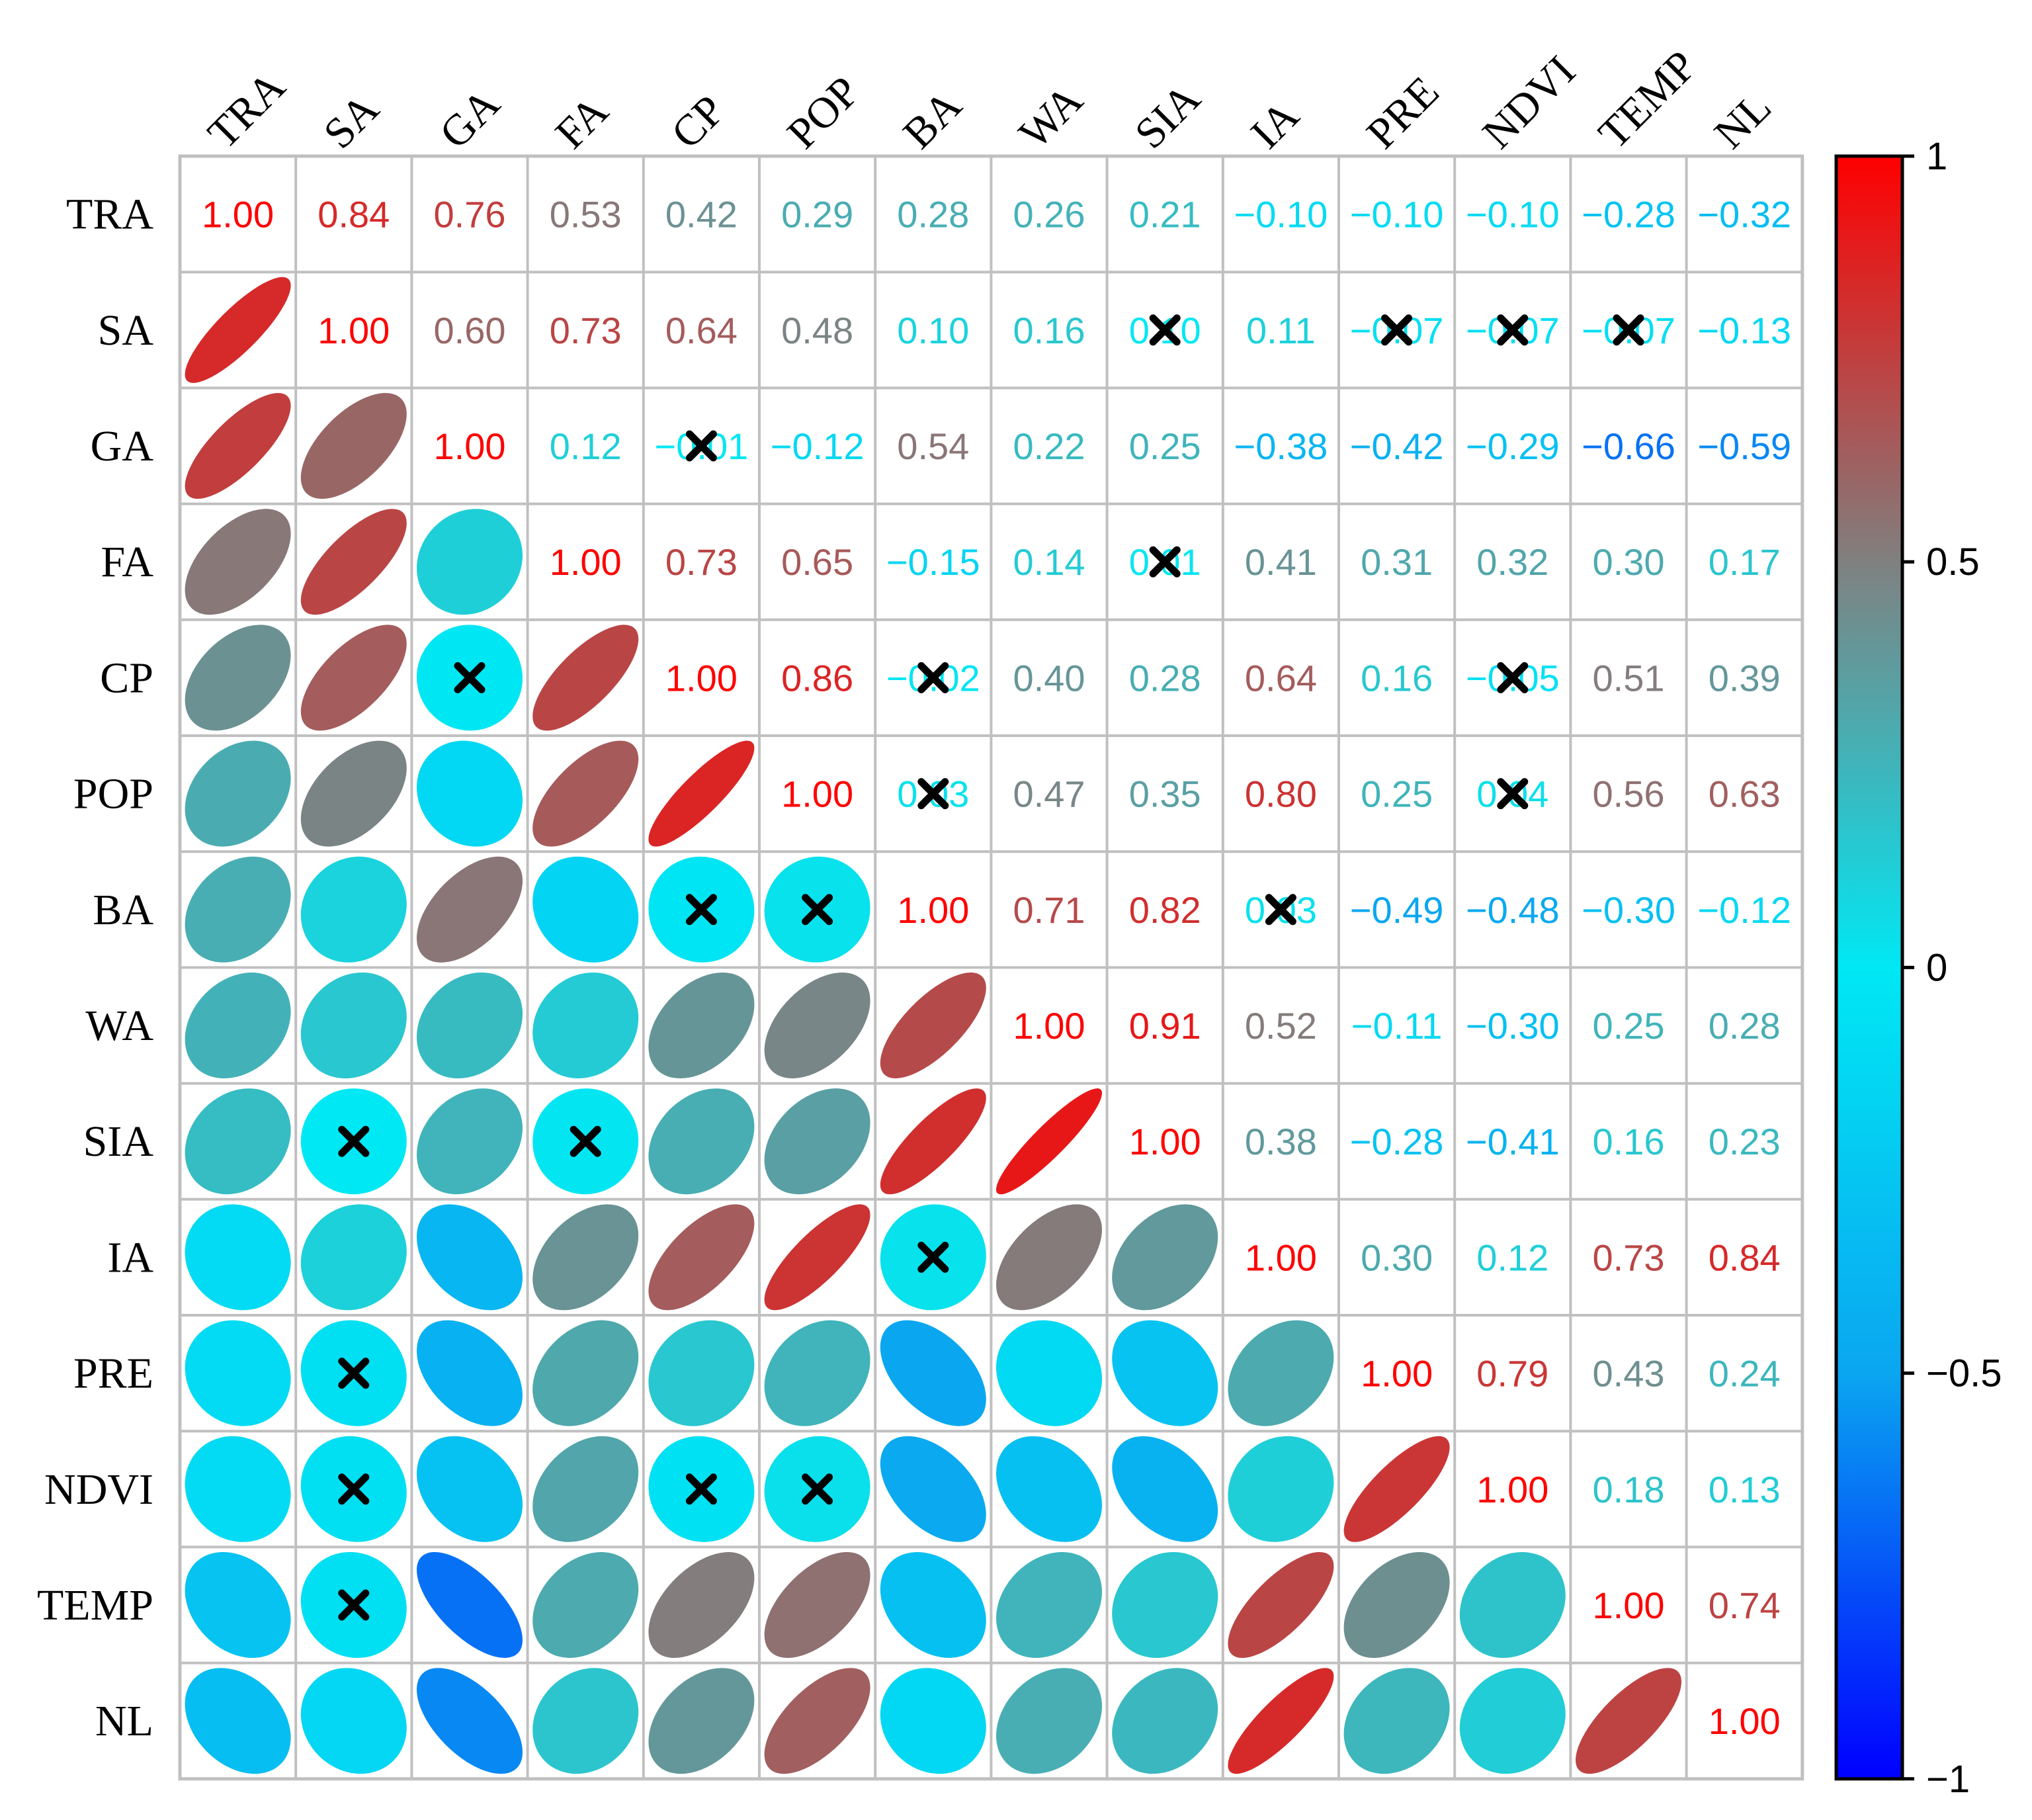 This screenshot has width=2032, height=1820. Describe the element at coordinates (127, 562) in the screenshot. I see `row-label: FA` at that location.